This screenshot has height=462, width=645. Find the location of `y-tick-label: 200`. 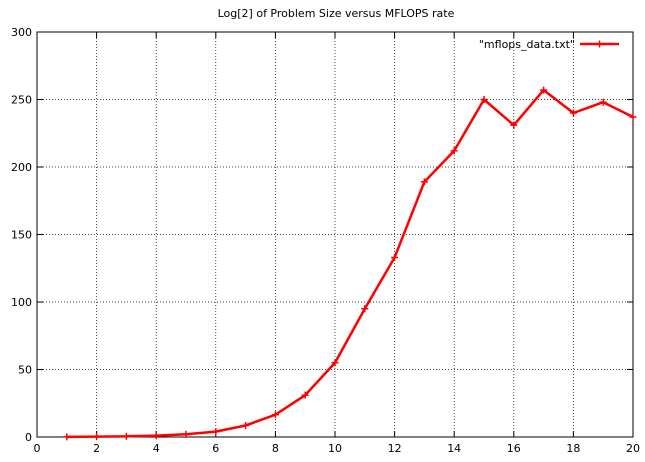

y-tick-label: 200 is located at coordinates (21, 167).